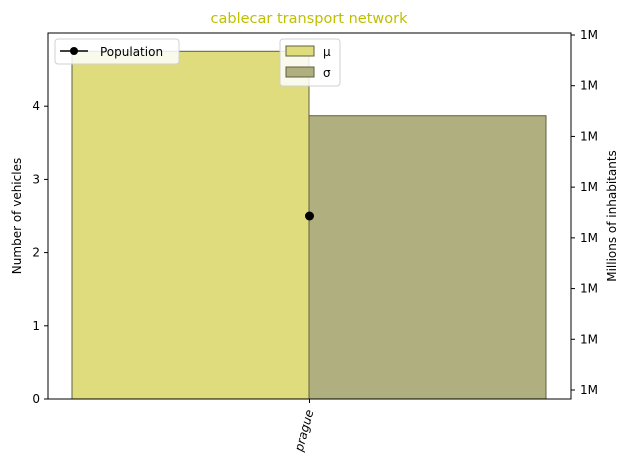  I want to click on legend-swatch-sigma, so click(300, 72).